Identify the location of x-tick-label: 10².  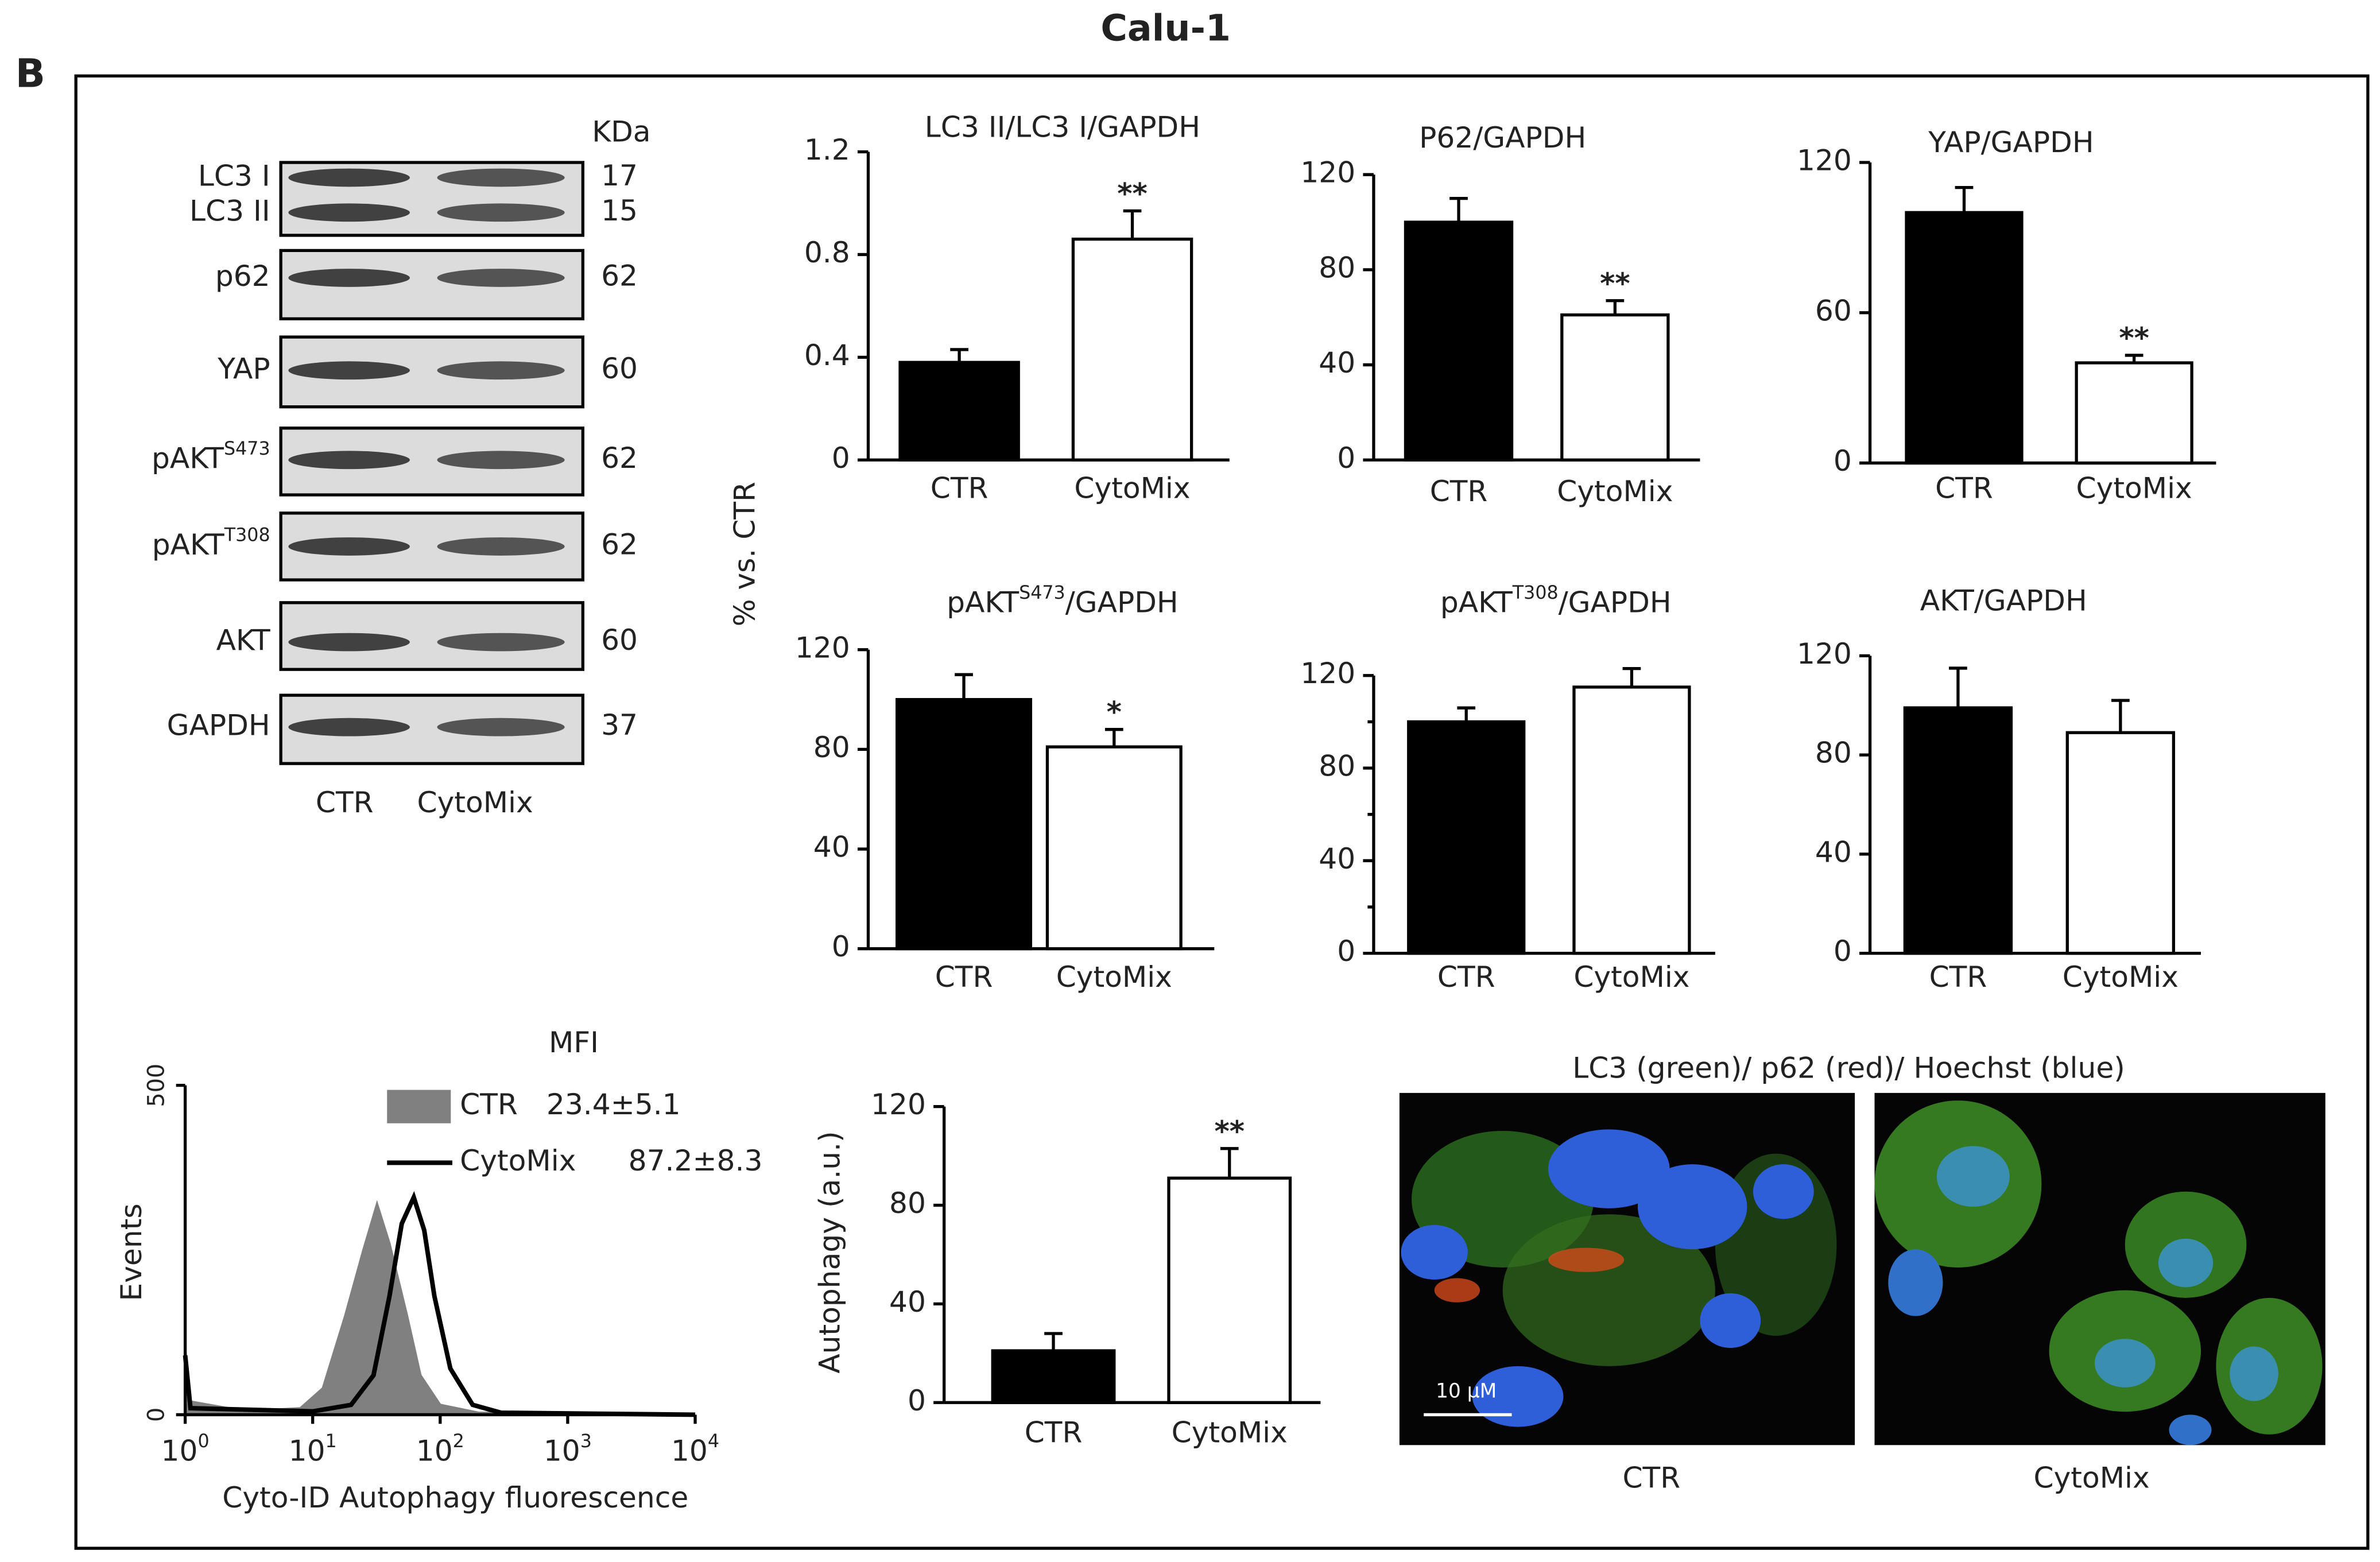
(440, 1449).